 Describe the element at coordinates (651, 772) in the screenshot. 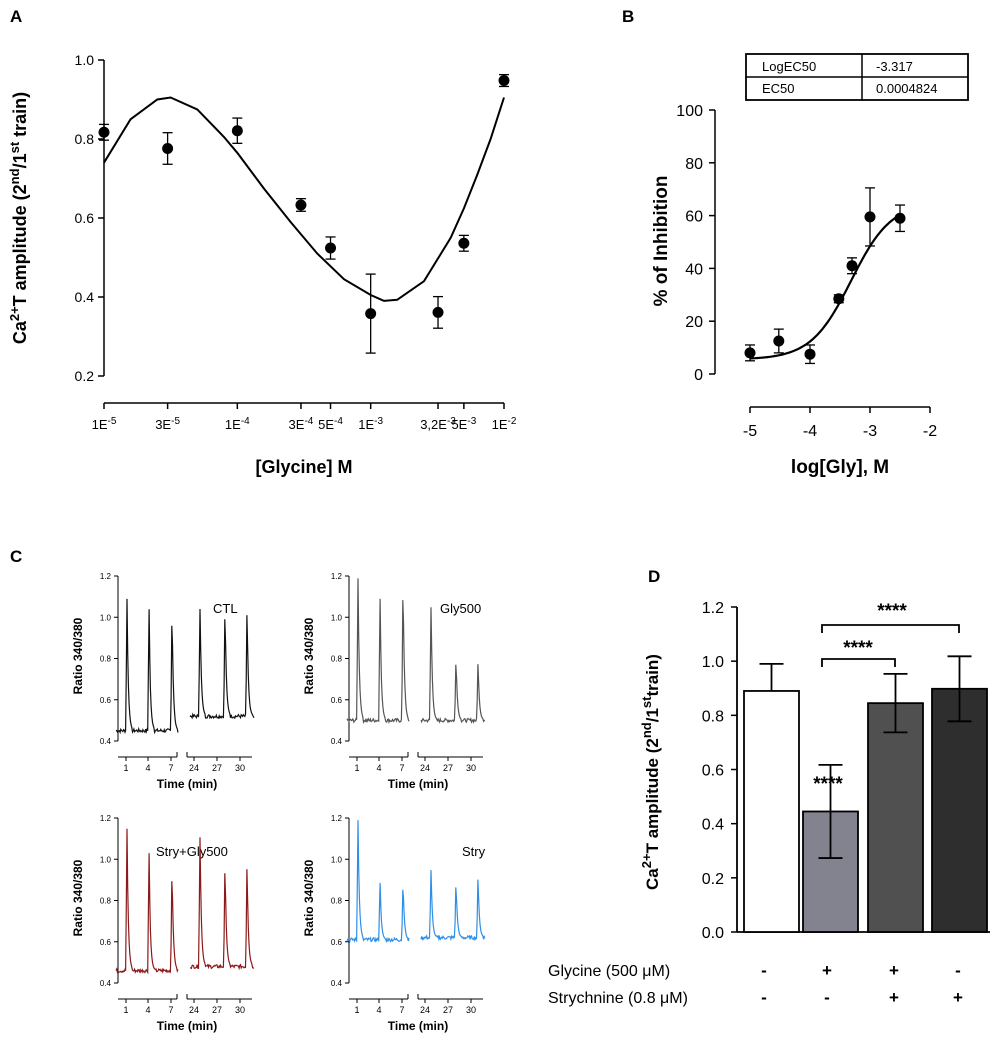

I see `panel-d-y-label: Ca2+T amplitude (2nd/1sttrain)` at that location.